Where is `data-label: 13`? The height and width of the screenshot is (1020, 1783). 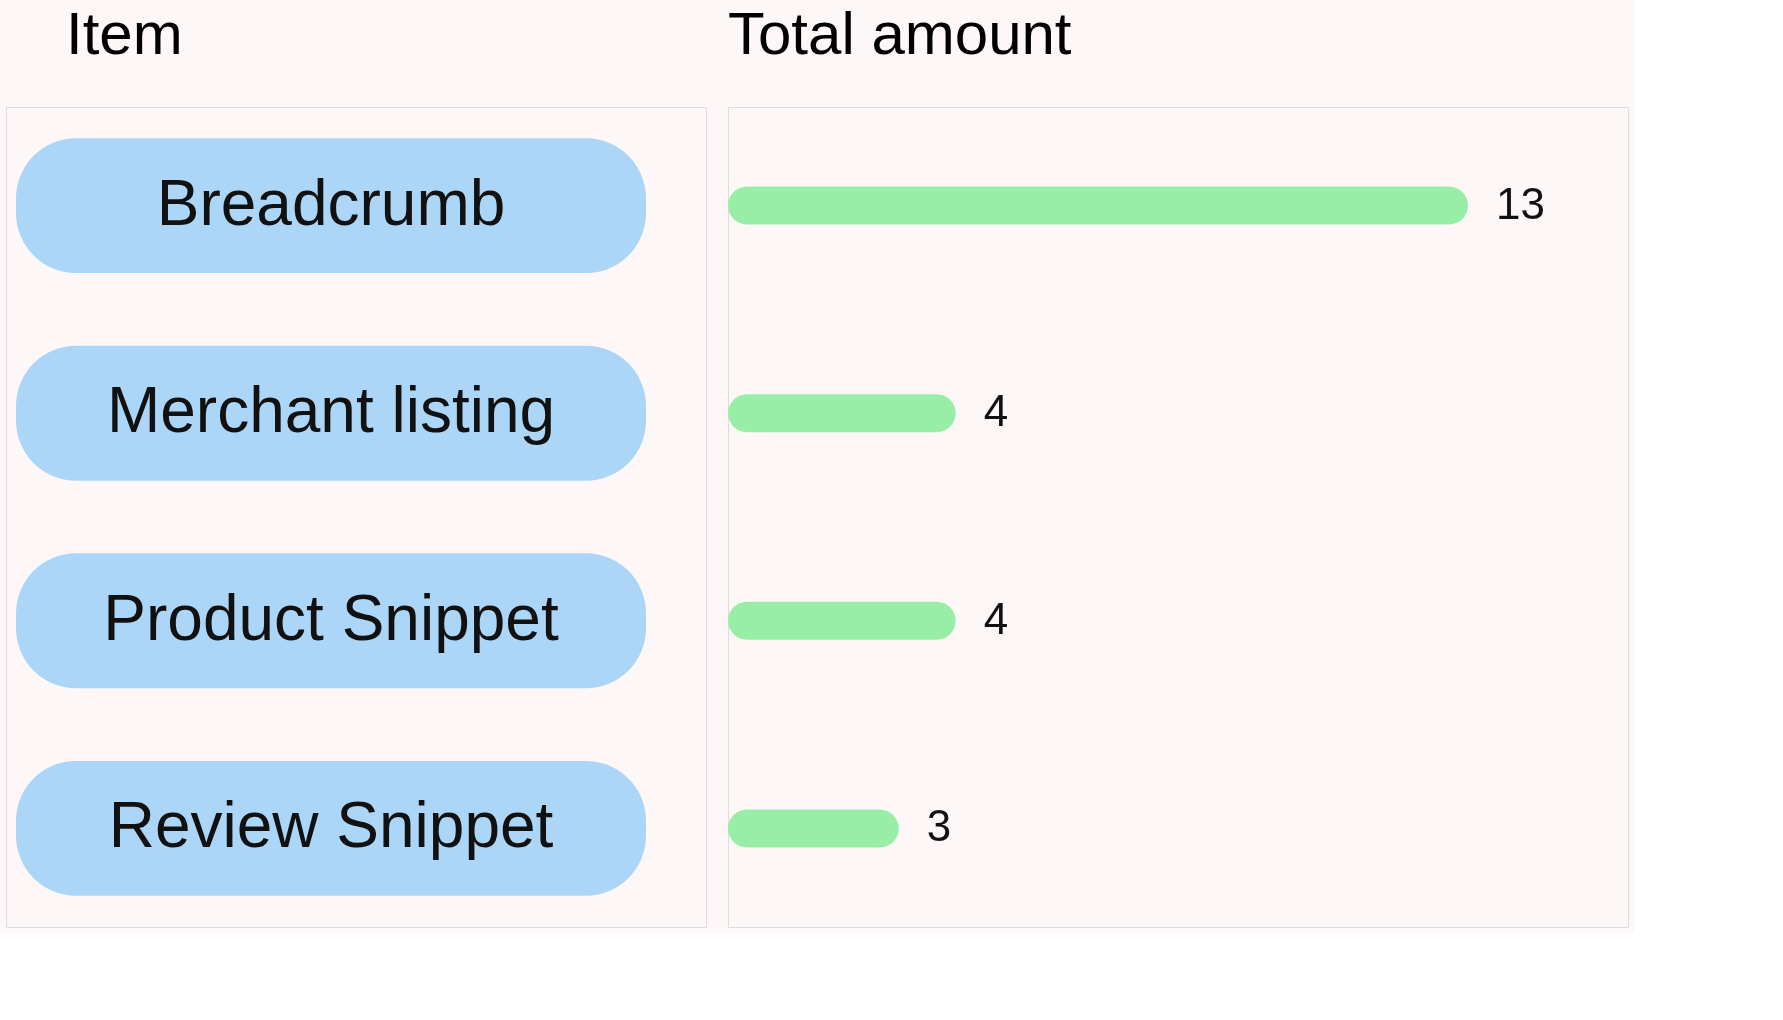 data-label: 13 is located at coordinates (1520, 203).